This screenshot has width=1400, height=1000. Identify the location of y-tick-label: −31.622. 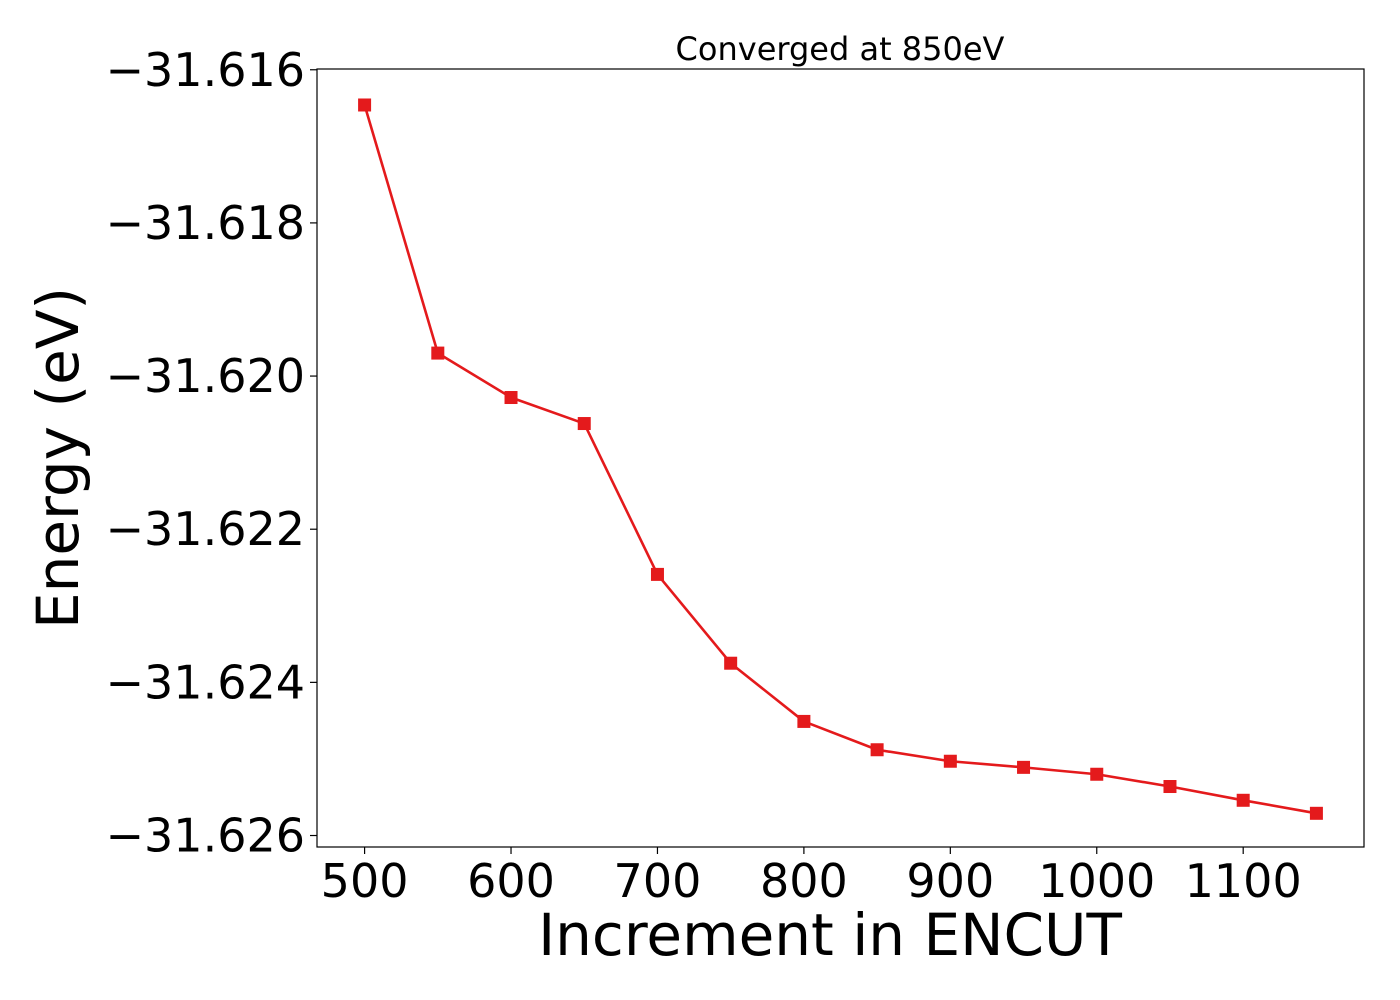
(206, 529).